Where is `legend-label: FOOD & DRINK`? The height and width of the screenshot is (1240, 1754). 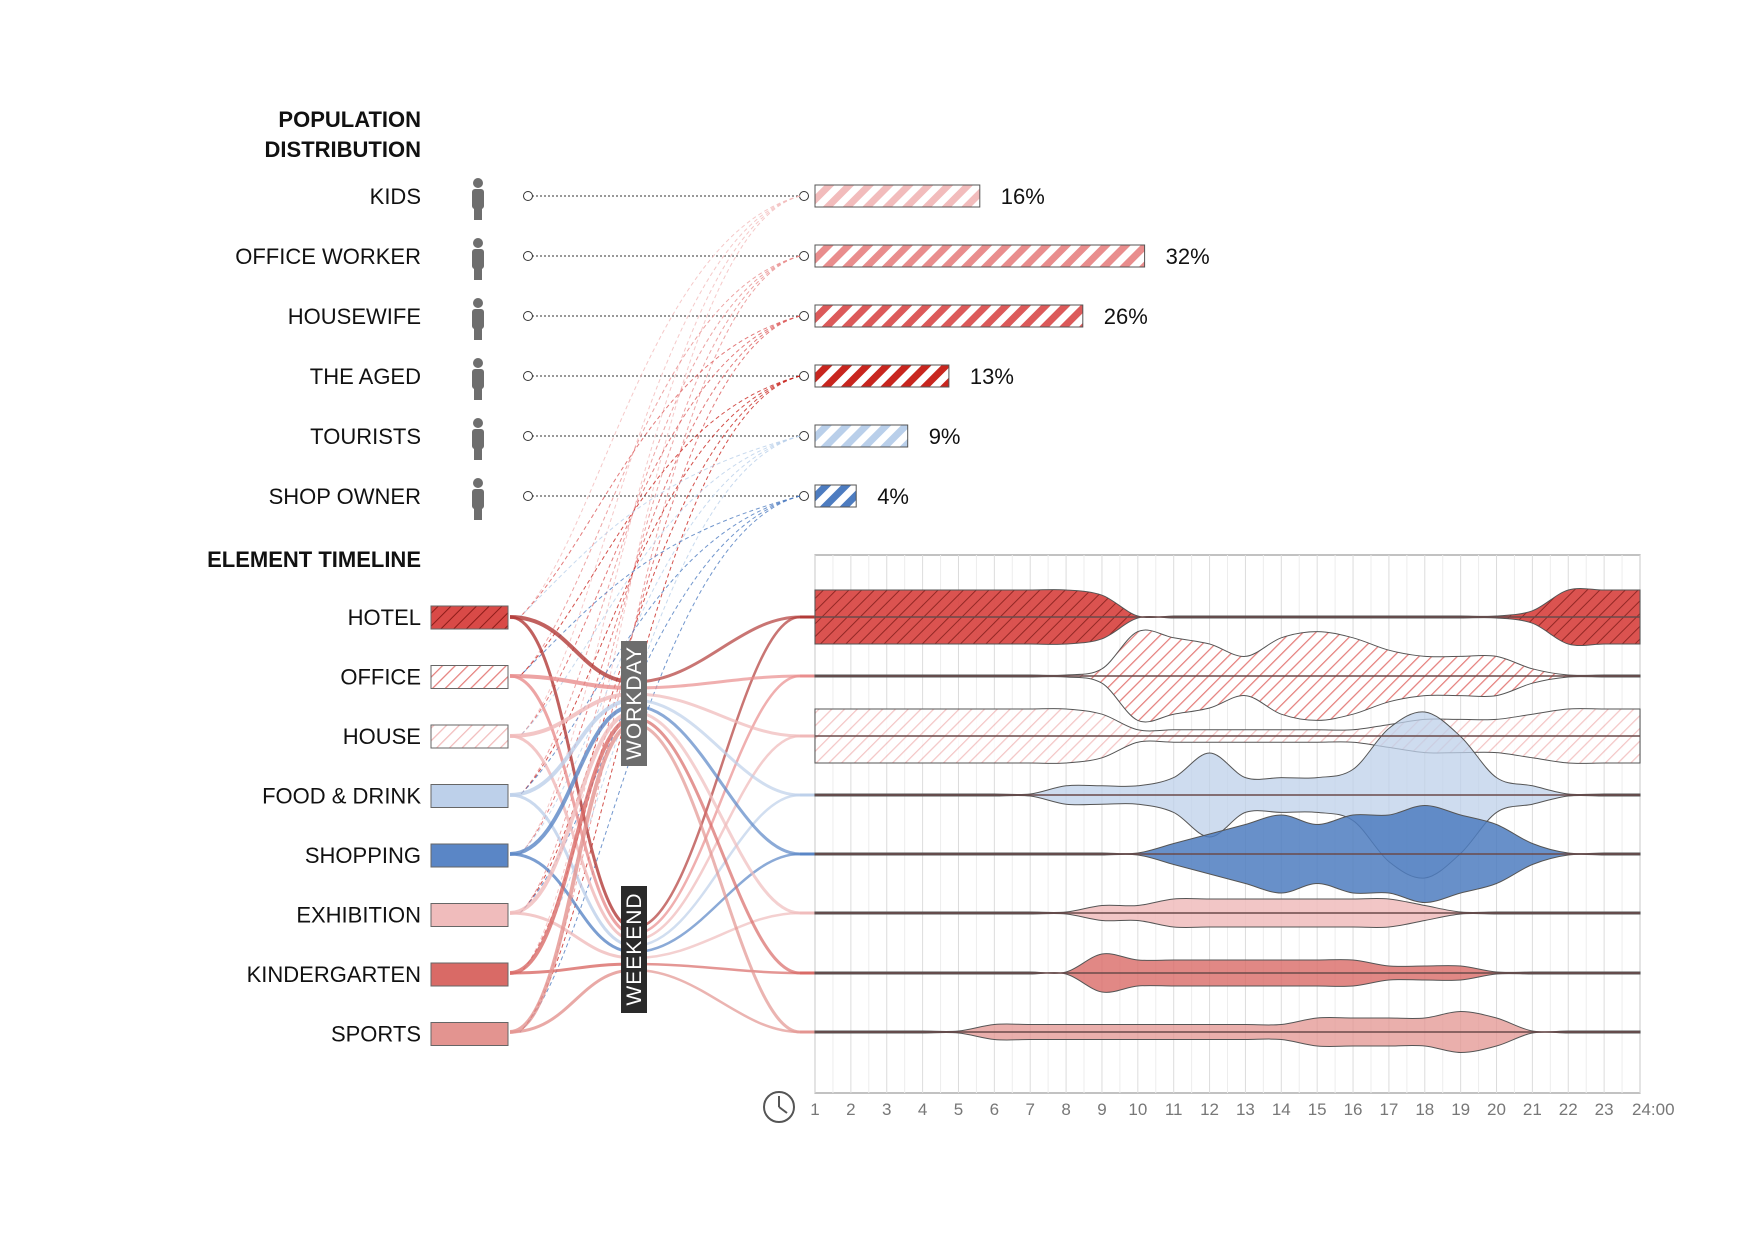 legend-label: FOOD & DRINK is located at coordinates (341, 796).